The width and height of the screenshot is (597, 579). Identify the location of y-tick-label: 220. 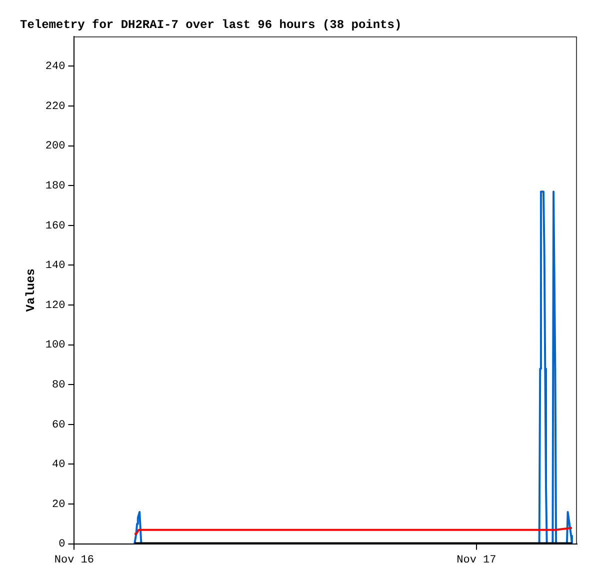
(55, 106).